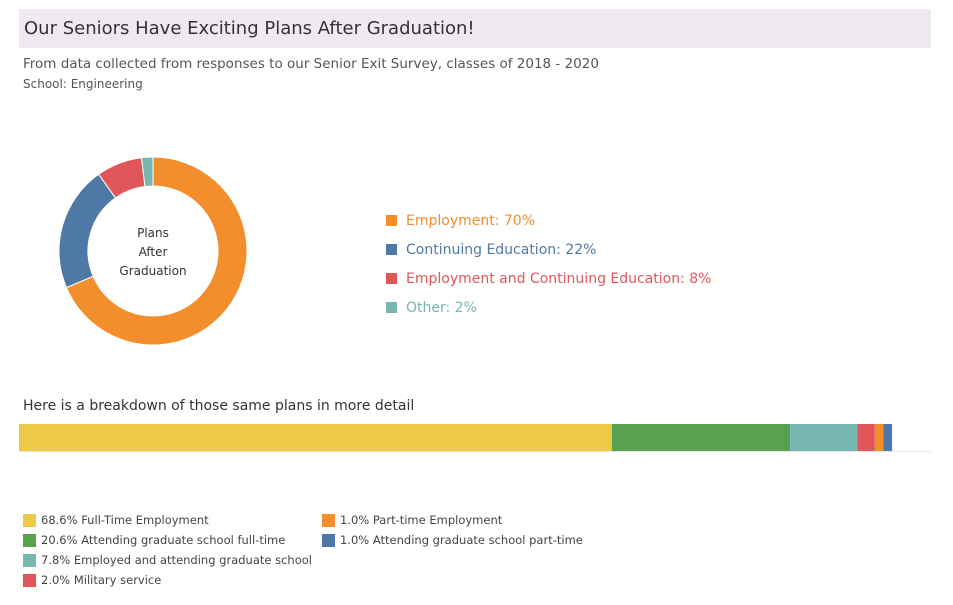 The width and height of the screenshot is (953, 605). What do you see at coordinates (548, 220) in the screenshot?
I see `donut-legend-item: Employment: 70%` at bounding box center [548, 220].